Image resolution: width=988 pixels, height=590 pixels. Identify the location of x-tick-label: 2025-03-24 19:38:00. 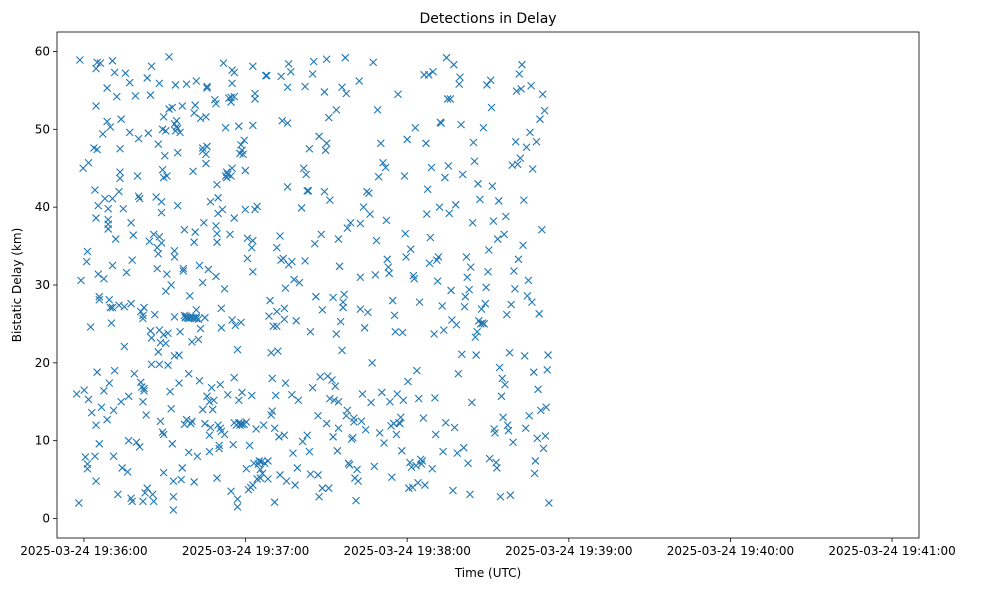
(406, 551).